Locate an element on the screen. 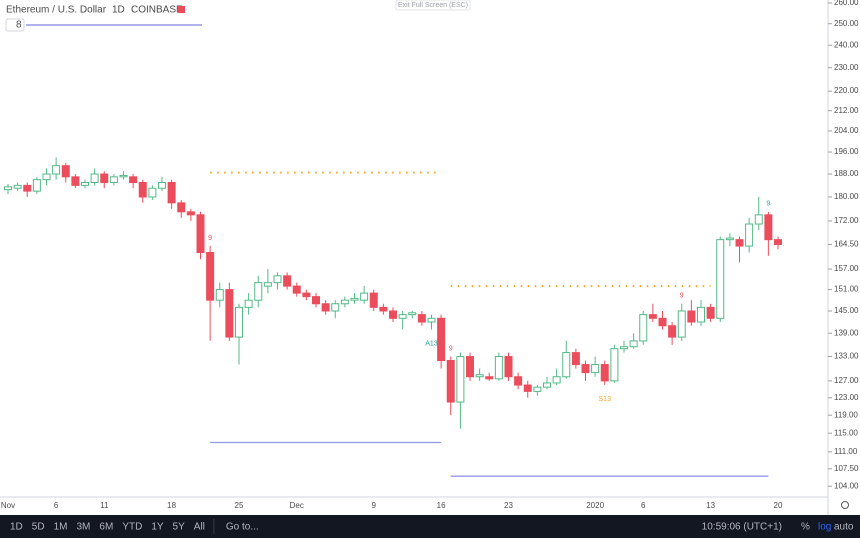  range-button: 3M is located at coordinates (84, 527).